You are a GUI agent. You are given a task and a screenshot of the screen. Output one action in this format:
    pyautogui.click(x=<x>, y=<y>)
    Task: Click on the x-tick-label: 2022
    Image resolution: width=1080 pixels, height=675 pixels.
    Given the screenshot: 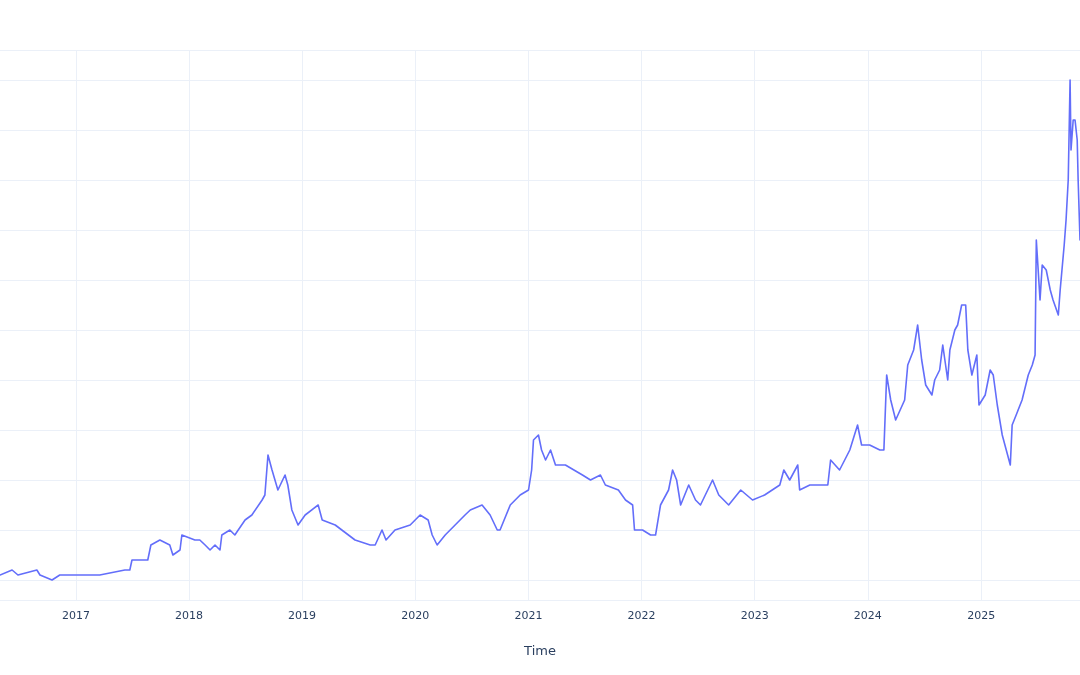 What is the action you would take?
    pyautogui.click(x=641, y=615)
    